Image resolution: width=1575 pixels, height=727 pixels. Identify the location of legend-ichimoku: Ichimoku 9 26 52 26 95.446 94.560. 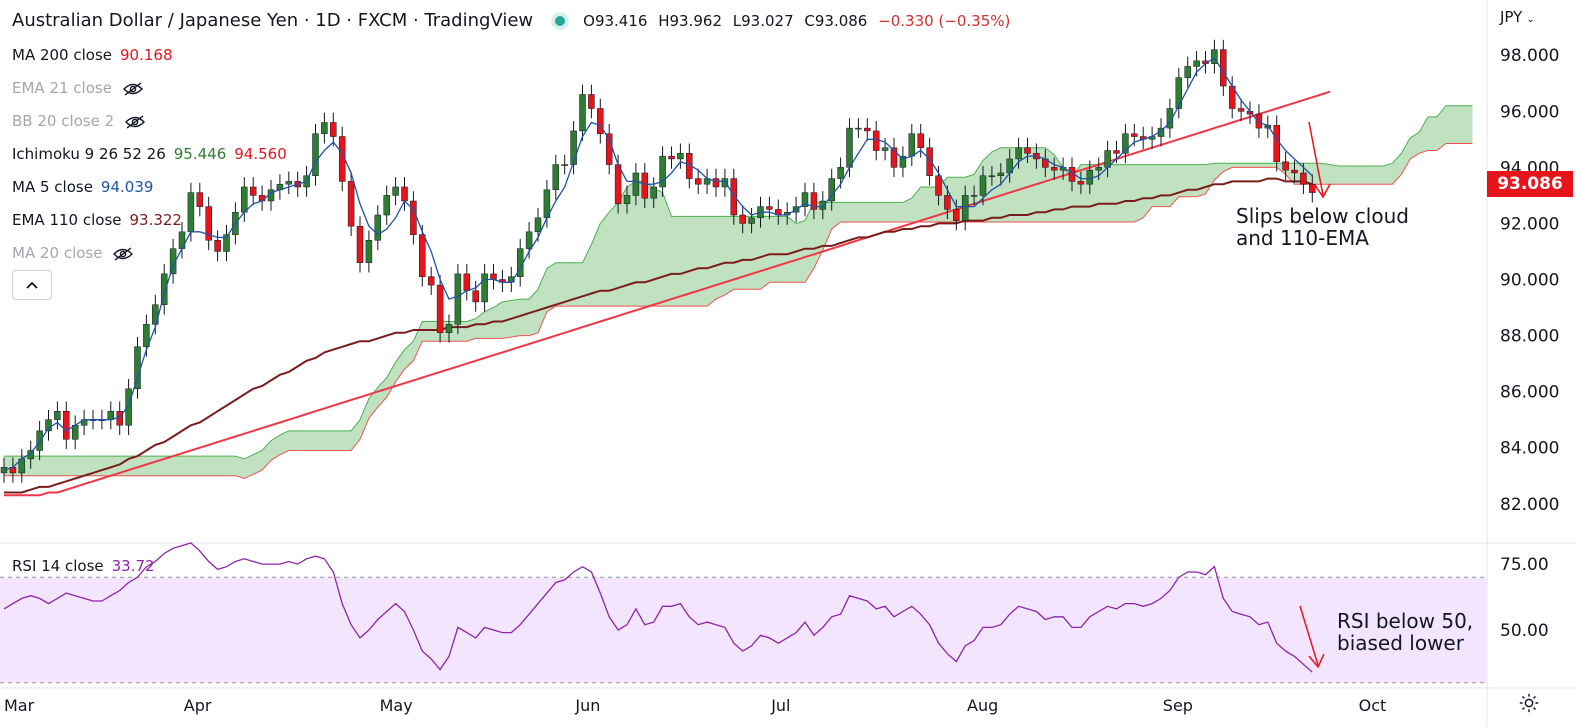
(149, 154).